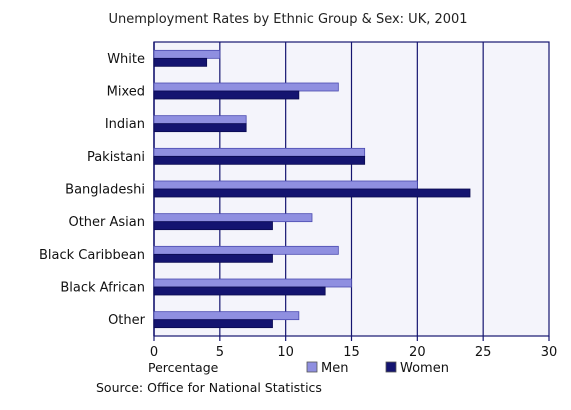 Image resolution: width=571 pixels, height=410 pixels. I want to click on legend-swatch-women, so click(391, 367).